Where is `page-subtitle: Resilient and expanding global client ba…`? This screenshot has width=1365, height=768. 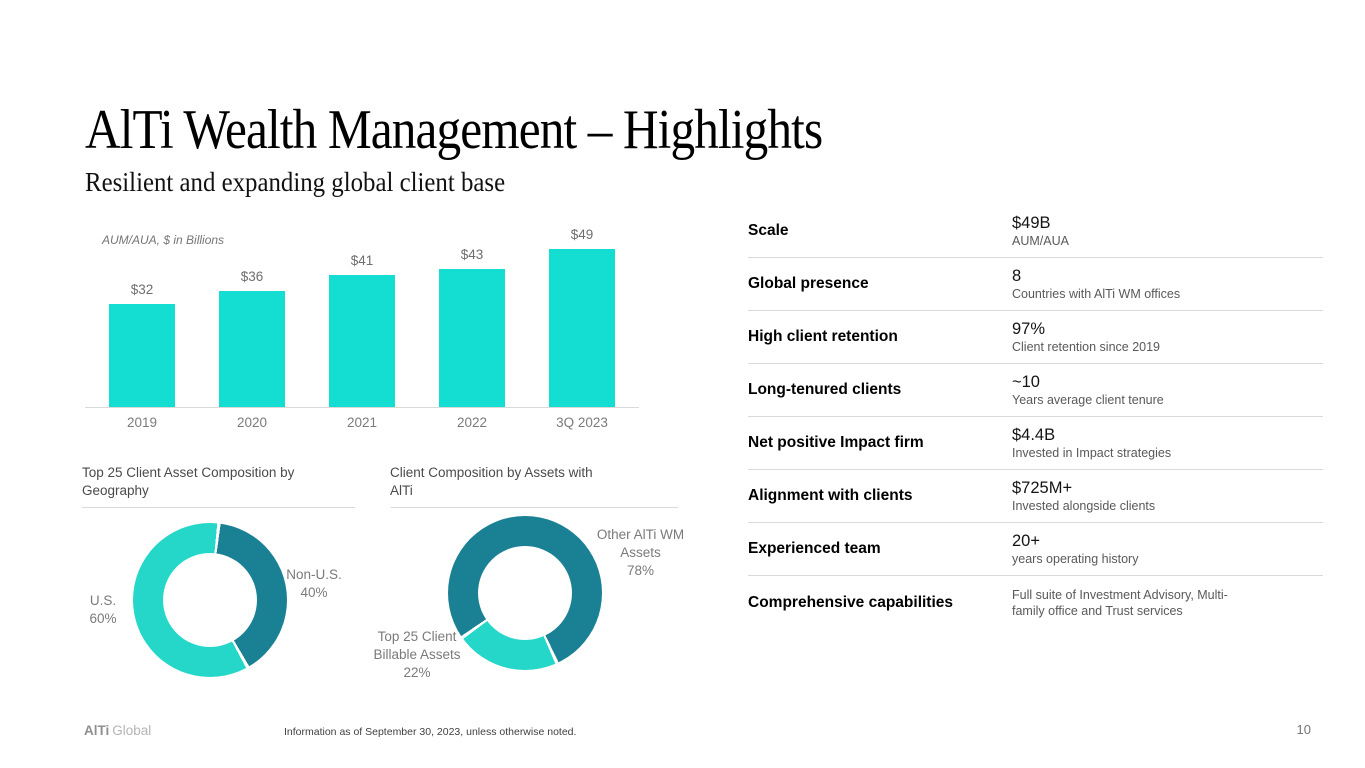
page-subtitle: Resilient and expanding global client ba… is located at coordinates (295, 182).